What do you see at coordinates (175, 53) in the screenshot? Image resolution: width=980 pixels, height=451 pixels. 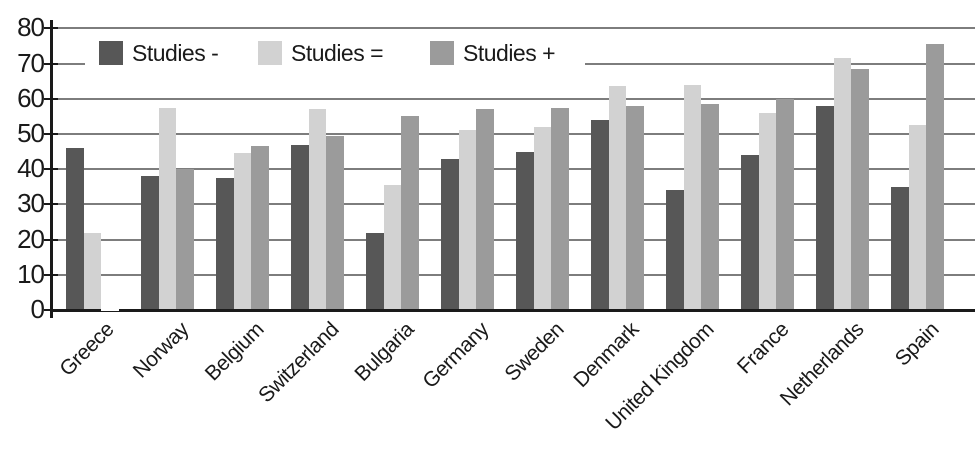 I see `legend-label: Studies -` at bounding box center [175, 53].